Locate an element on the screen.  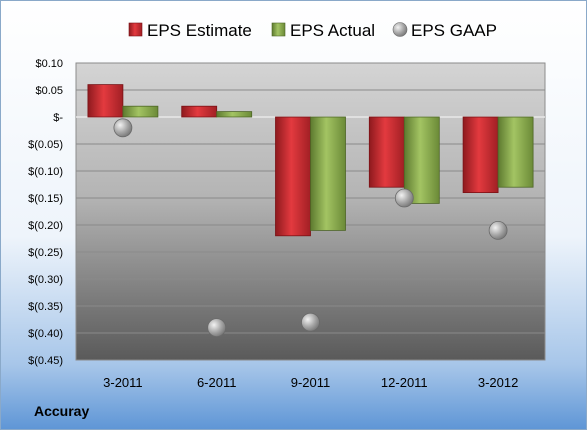
y-tick-label: $(0.45) is located at coordinates (45, 361).